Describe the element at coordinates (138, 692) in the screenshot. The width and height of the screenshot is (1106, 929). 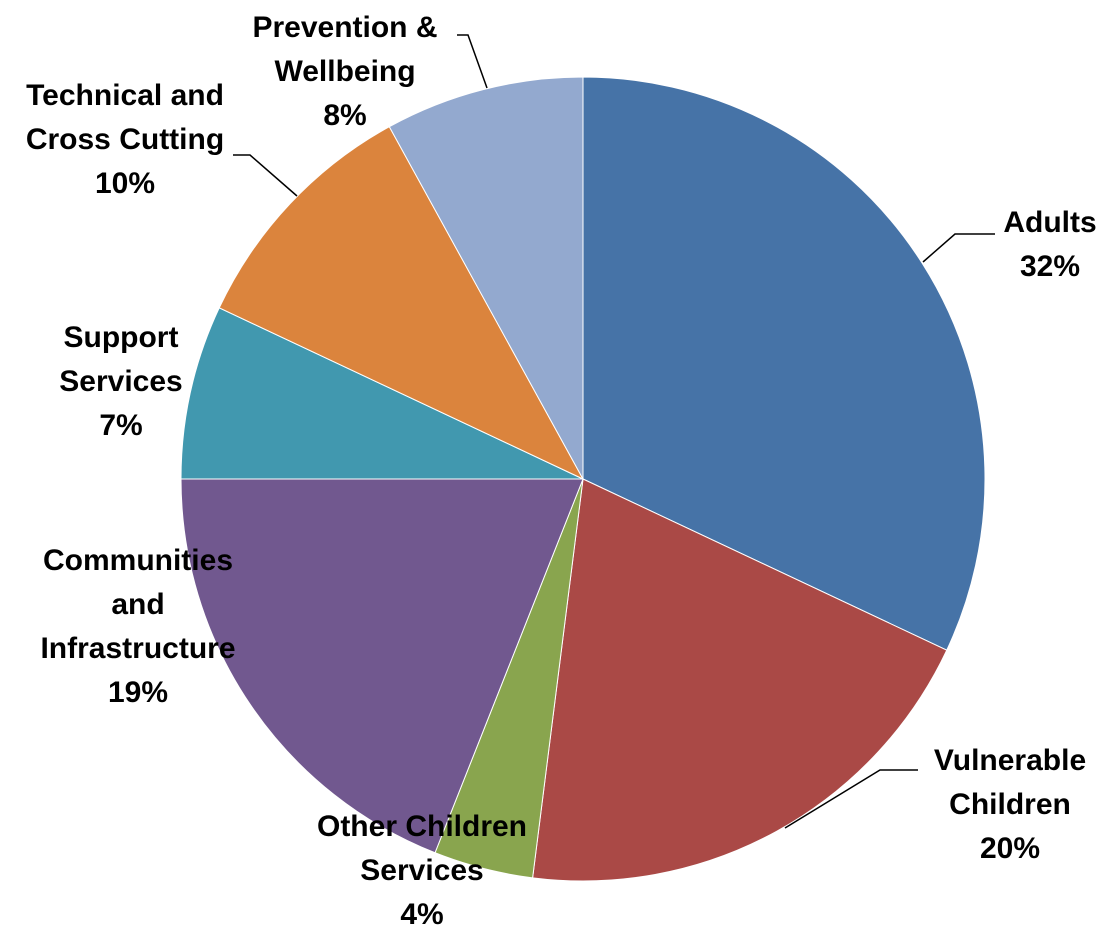
I see `data-label-percent: 19%` at that location.